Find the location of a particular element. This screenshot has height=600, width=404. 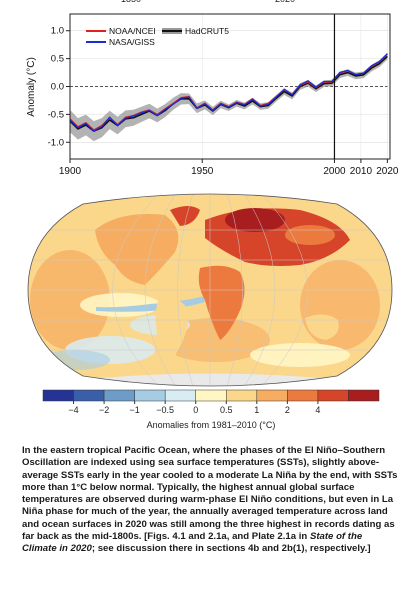

hadcrut-uncertainty-band is located at coordinates (229, 97).